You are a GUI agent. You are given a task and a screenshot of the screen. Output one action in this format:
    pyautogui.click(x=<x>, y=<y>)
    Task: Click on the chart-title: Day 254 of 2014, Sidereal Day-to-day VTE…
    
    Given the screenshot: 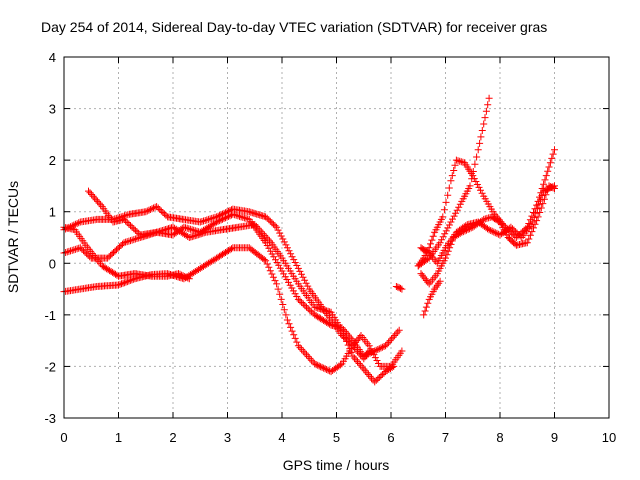 What is the action you would take?
    pyautogui.click(x=294, y=27)
    